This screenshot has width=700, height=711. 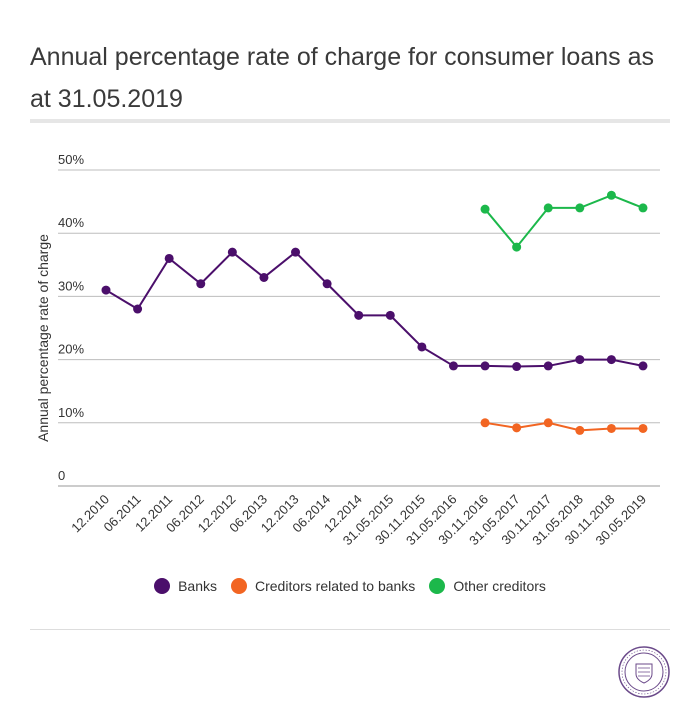 I want to click on legend-item: Banks, so click(x=185, y=586).